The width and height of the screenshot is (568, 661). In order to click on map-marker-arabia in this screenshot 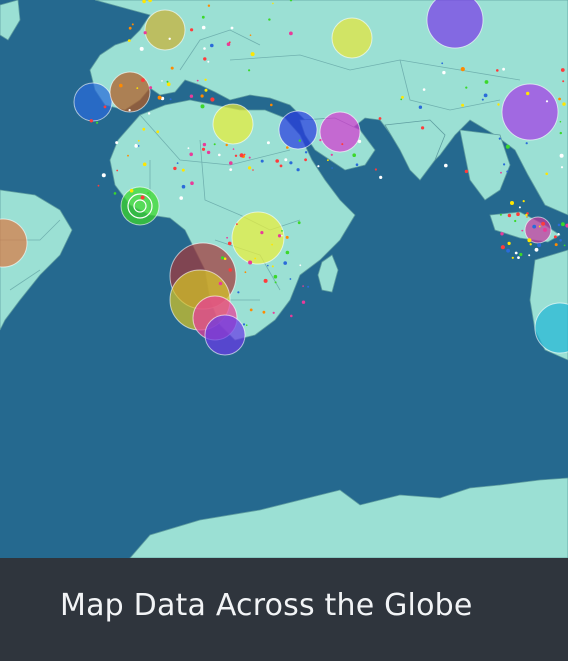, I will do `click(298, 130)`.